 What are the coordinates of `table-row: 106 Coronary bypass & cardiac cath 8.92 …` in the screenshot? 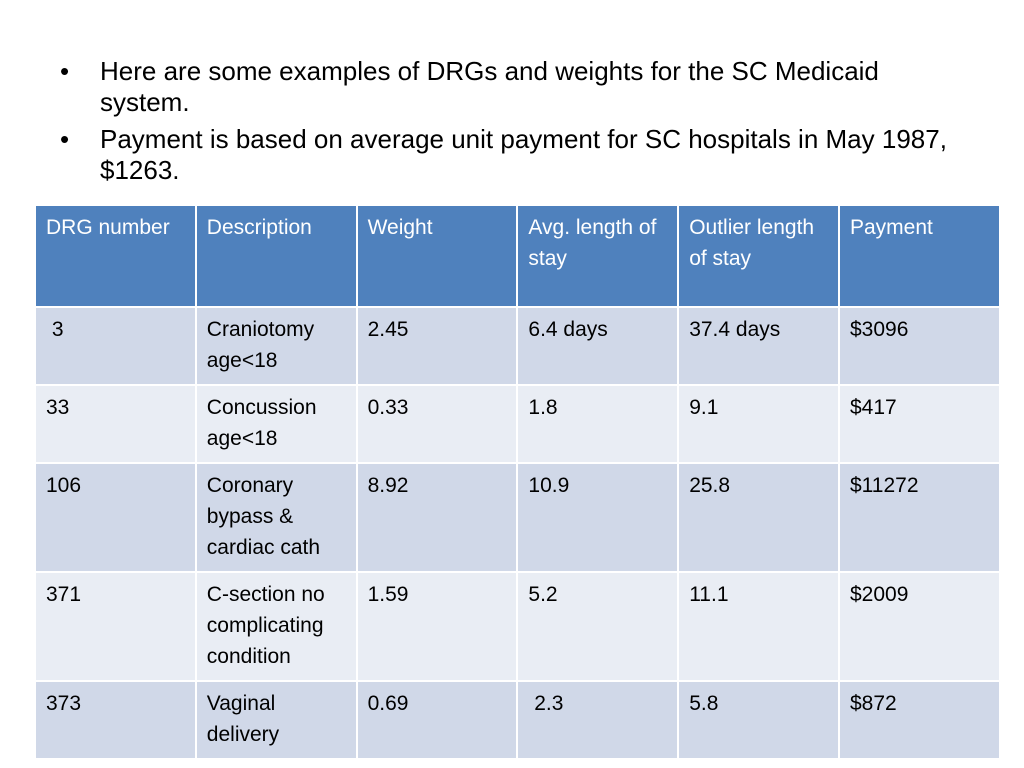 It's located at (517, 517).